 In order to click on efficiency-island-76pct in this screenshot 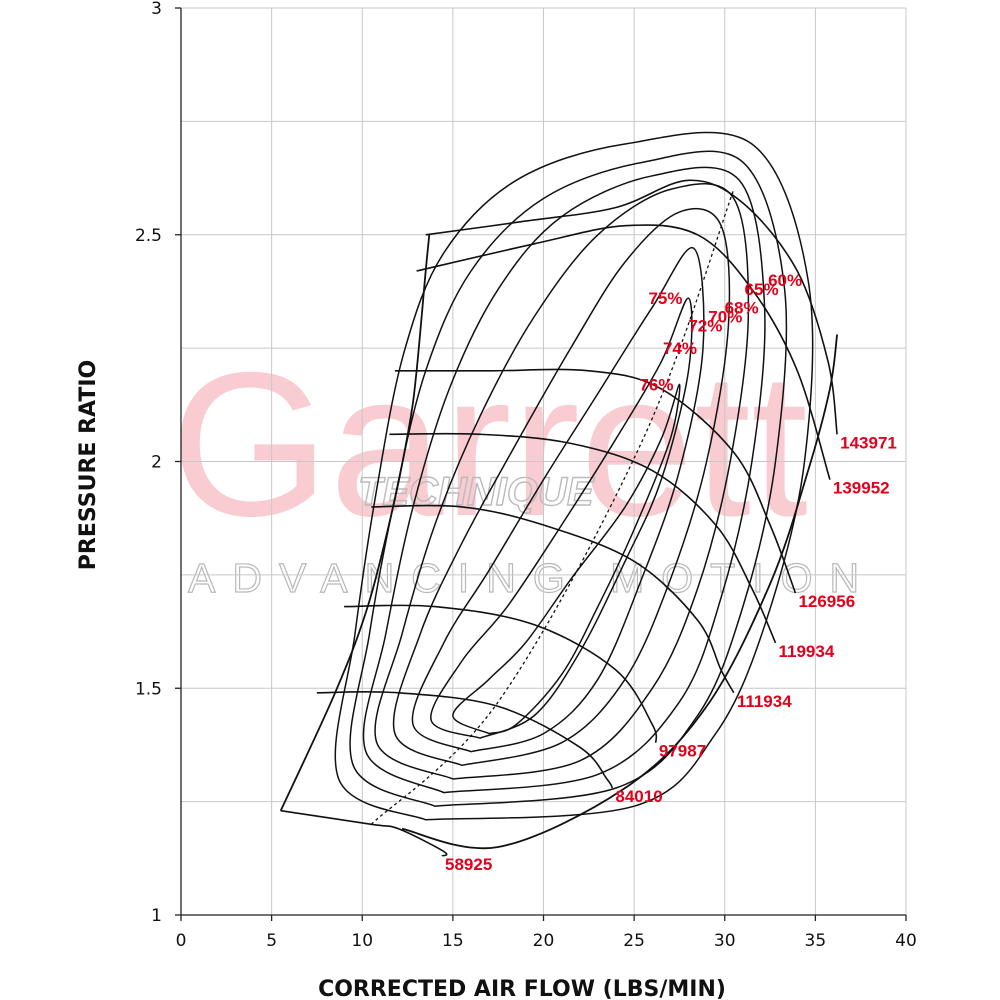, I will do `click(566, 559)`.